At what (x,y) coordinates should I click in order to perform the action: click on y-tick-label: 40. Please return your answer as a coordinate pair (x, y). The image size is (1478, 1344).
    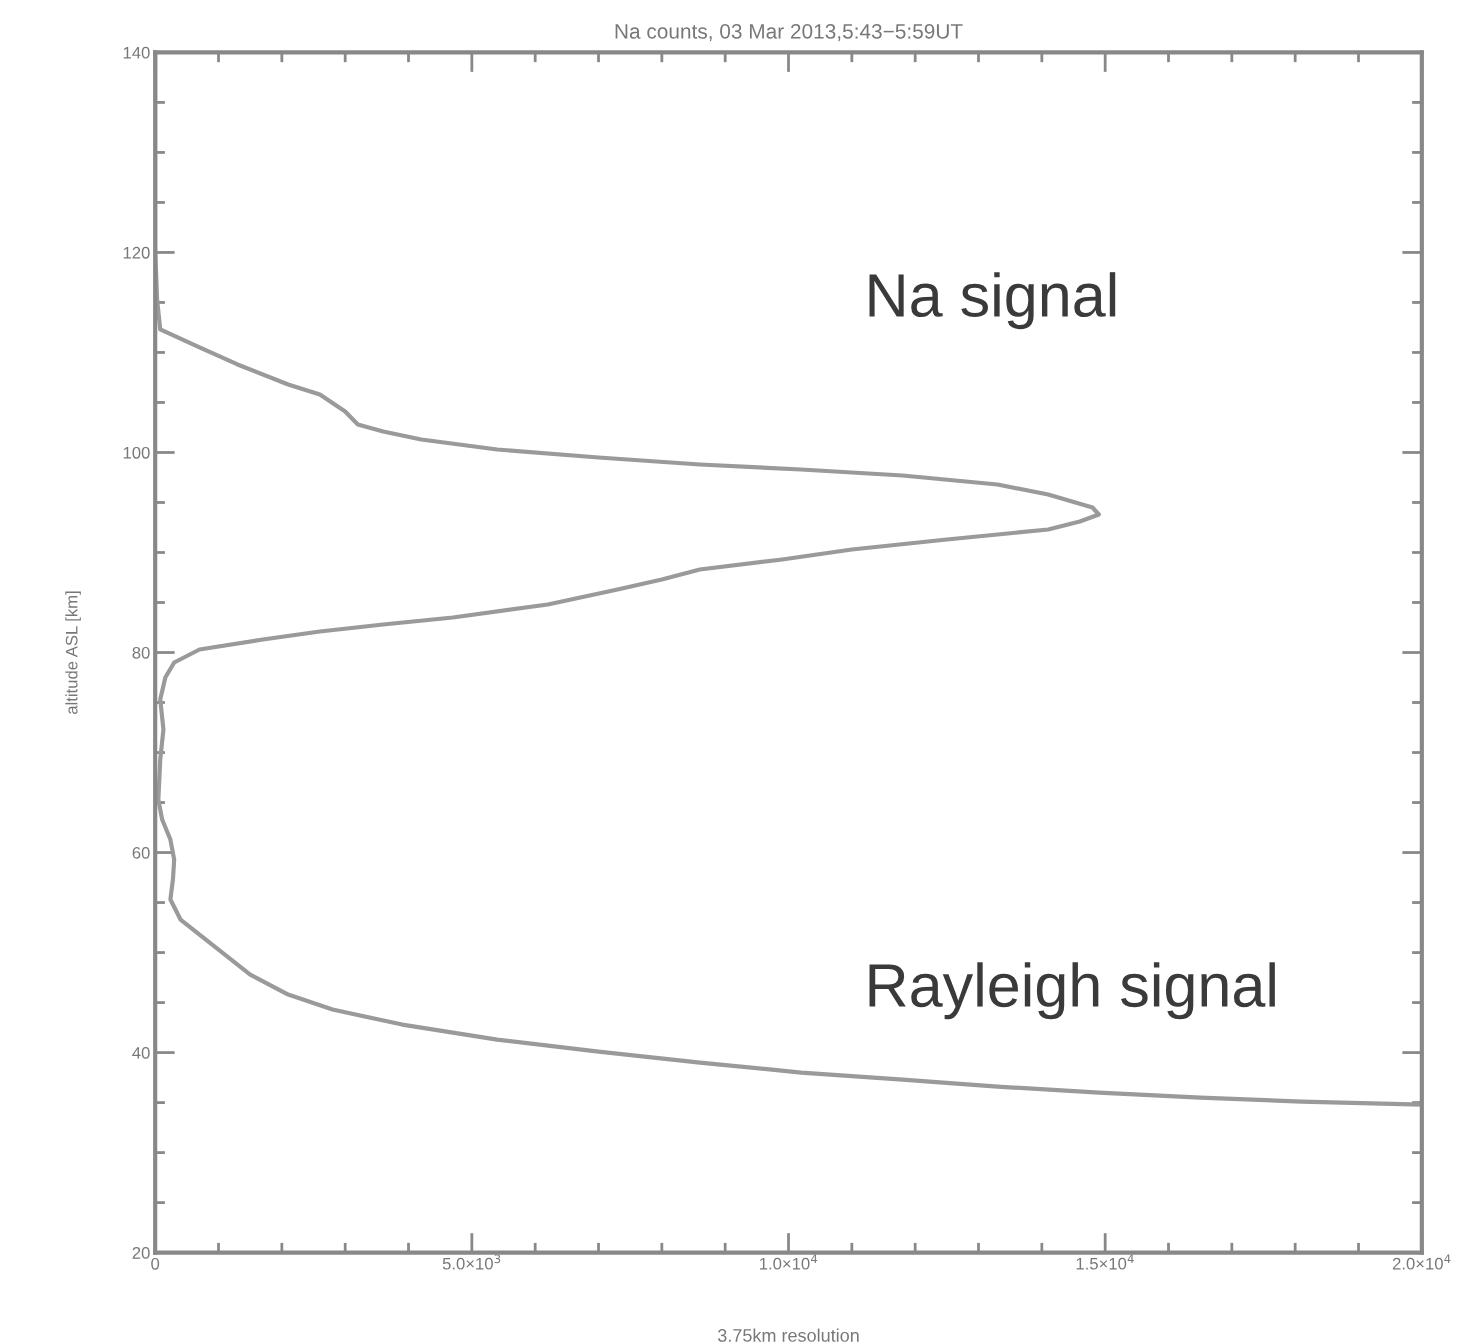
    Looking at the image, I should click on (141, 1052).